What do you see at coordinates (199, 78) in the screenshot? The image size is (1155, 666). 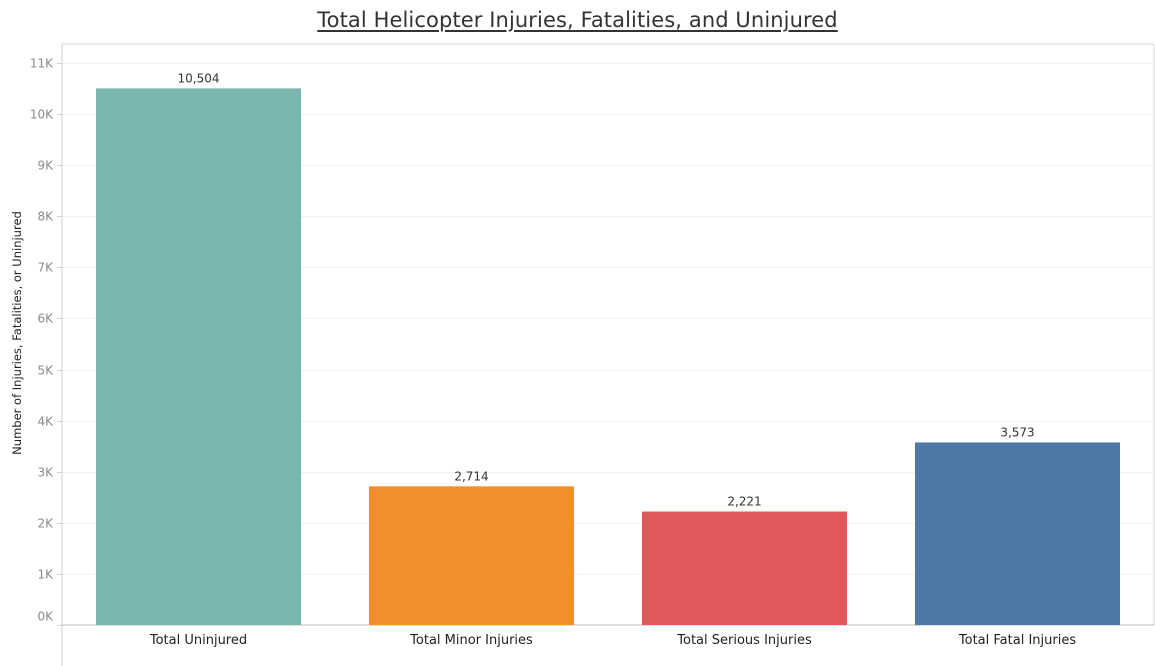 I see `data-label: 10,504` at bounding box center [199, 78].